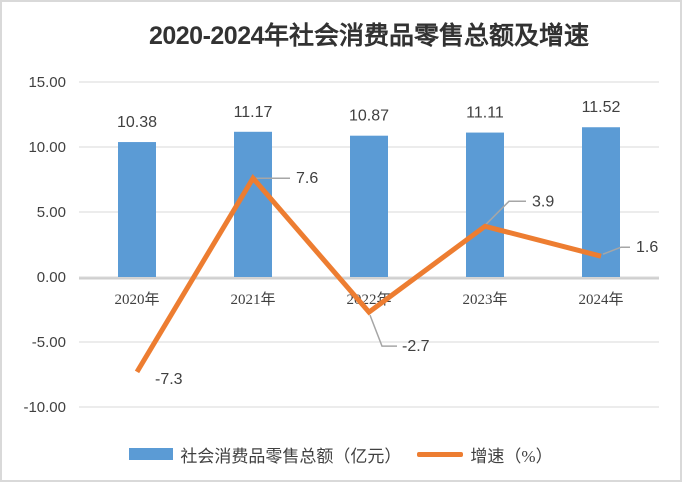 The width and height of the screenshot is (682, 482). Describe the element at coordinates (543, 201) in the screenshot. I see `line-data-label: 3.9` at that location.